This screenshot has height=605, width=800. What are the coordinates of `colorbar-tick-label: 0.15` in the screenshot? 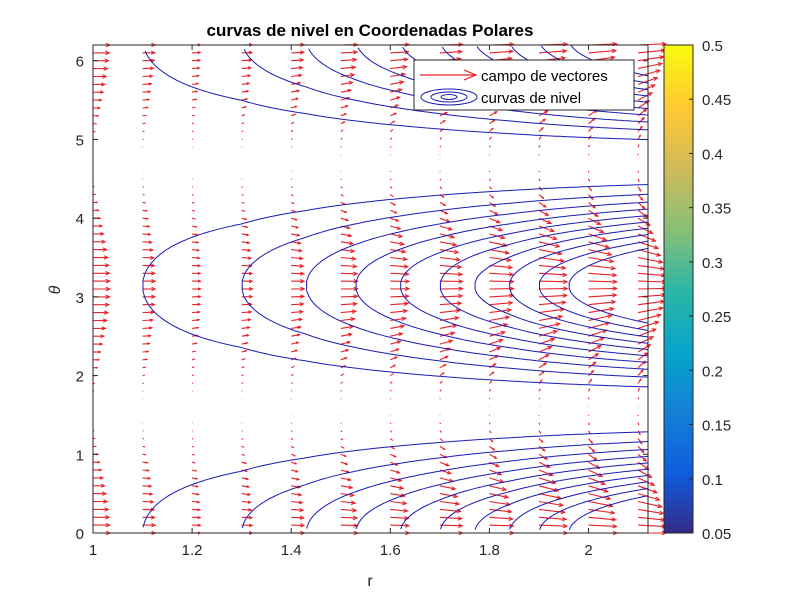 It's located at (716, 426).